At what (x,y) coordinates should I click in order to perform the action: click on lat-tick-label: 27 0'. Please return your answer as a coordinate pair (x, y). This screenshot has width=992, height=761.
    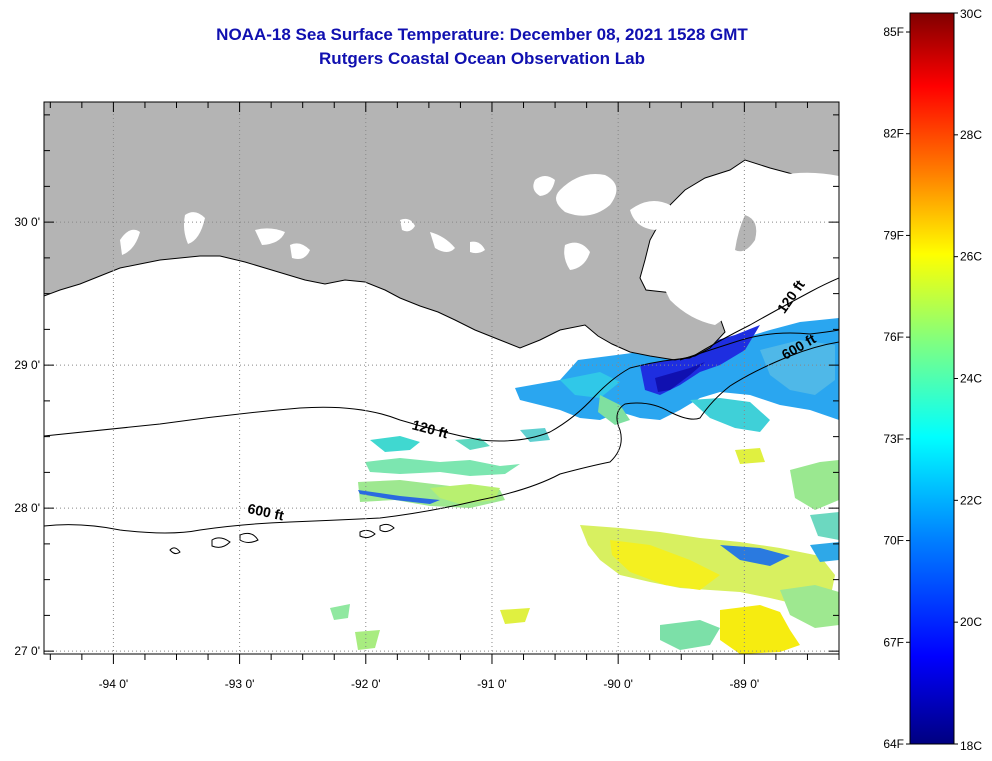
    Looking at the image, I should click on (27, 651).